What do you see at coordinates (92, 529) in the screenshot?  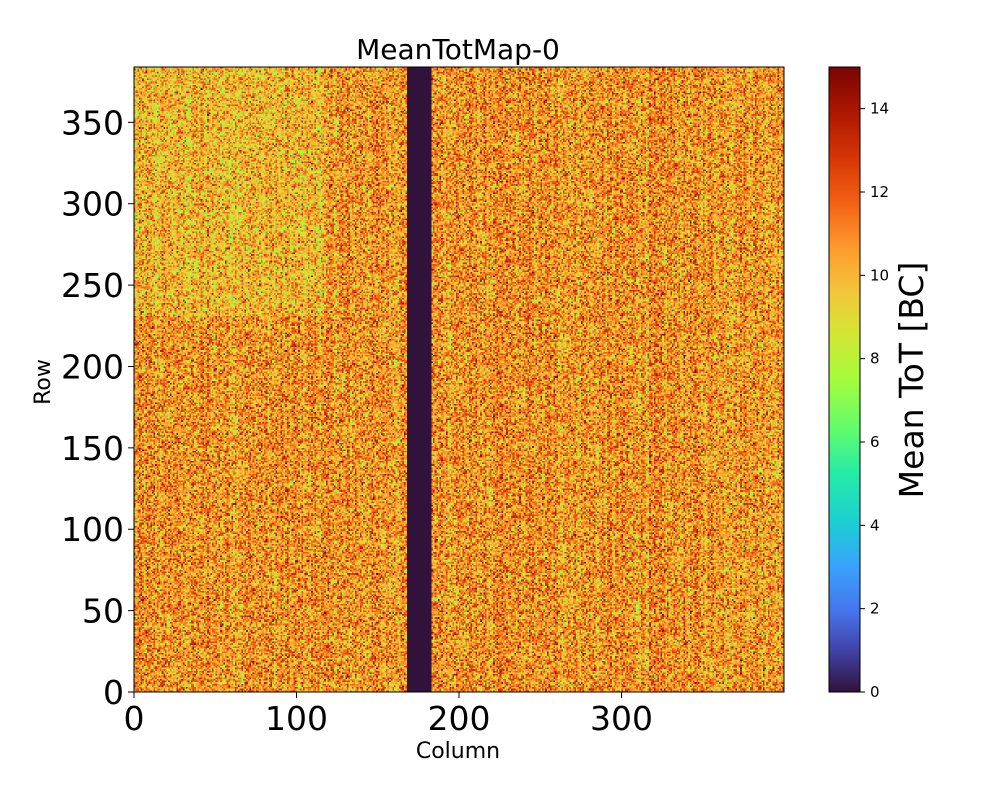 I see `y-tick-label: 100` at bounding box center [92, 529].